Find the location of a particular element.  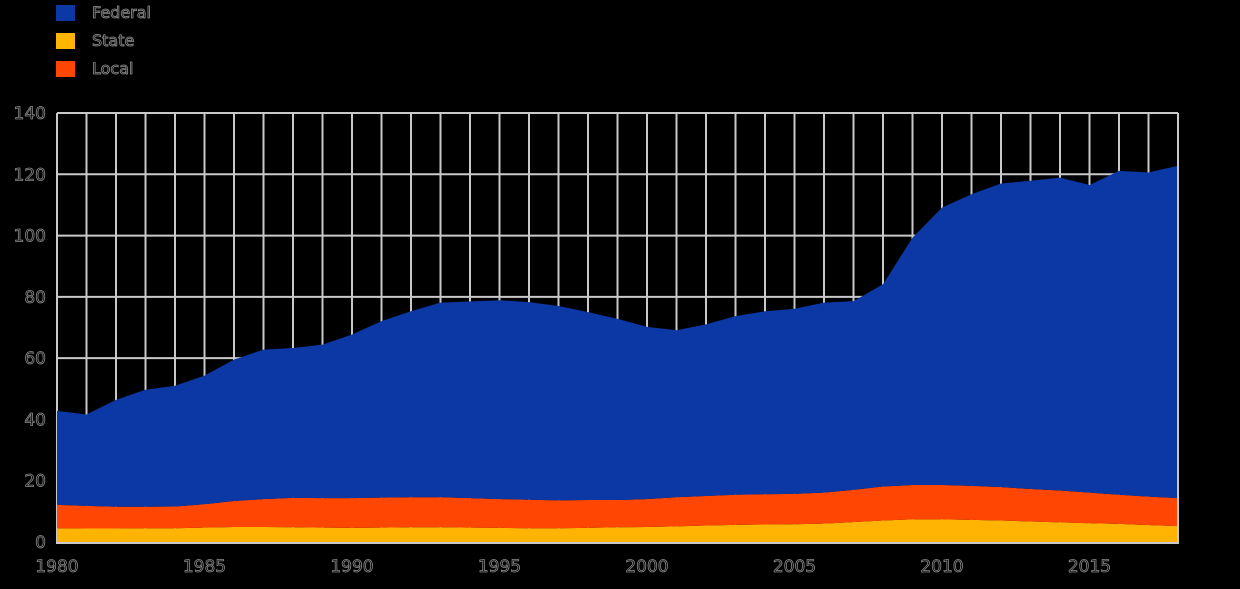

x-tick-label: 1995 is located at coordinates (499, 567).